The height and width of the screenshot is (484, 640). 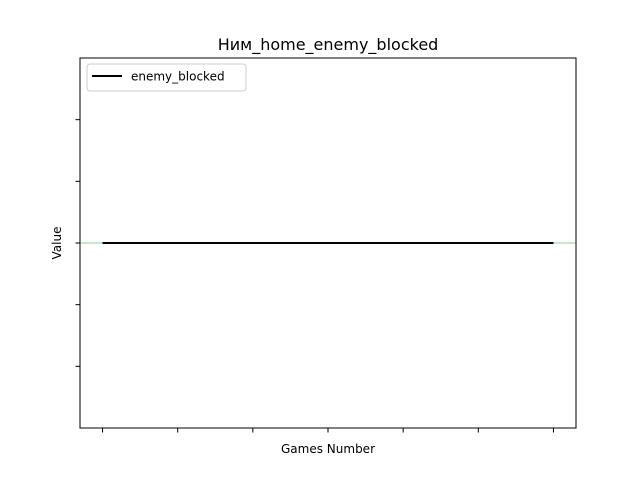 What do you see at coordinates (57, 243) in the screenshot?
I see `y-axis-label: Value` at bounding box center [57, 243].